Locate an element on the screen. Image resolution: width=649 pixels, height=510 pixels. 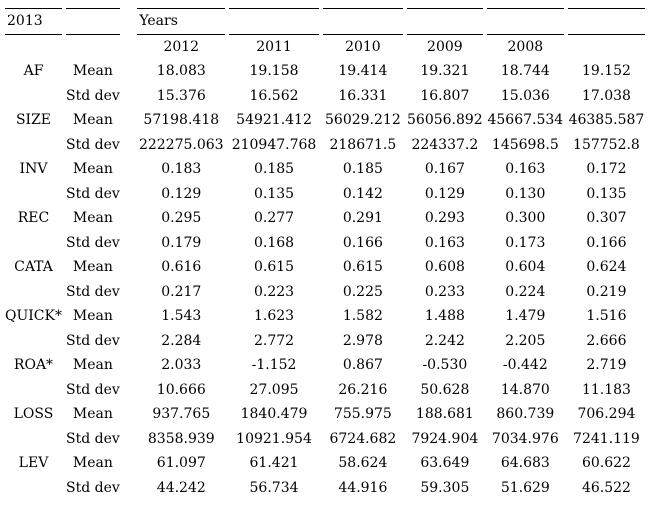
value-cell: 64.683 is located at coordinates (525, 463).